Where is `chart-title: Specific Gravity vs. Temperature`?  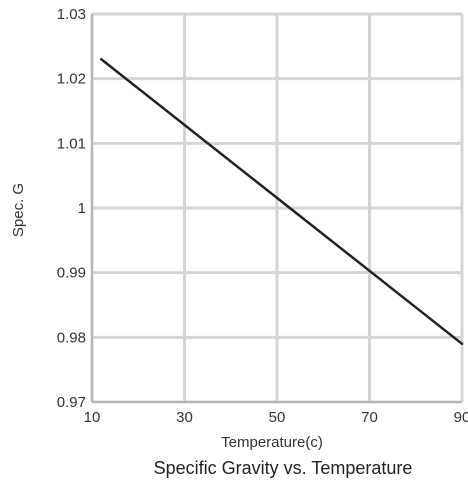
chart-title: Specific Gravity vs. Temperature is located at coordinates (283, 468).